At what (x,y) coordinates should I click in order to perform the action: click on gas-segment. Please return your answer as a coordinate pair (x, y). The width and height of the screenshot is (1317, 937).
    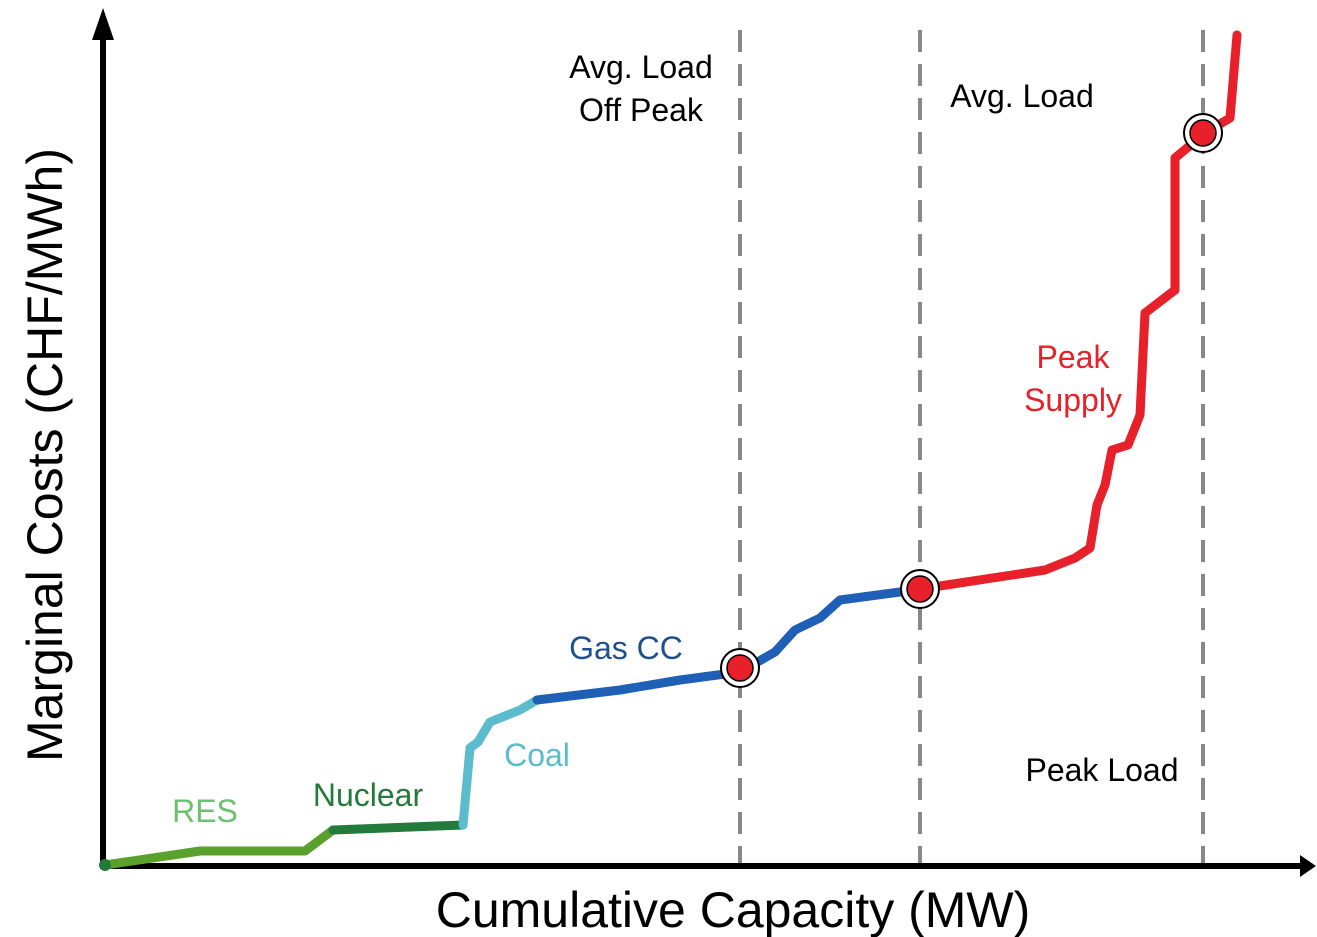
    Looking at the image, I should click on (728, 644).